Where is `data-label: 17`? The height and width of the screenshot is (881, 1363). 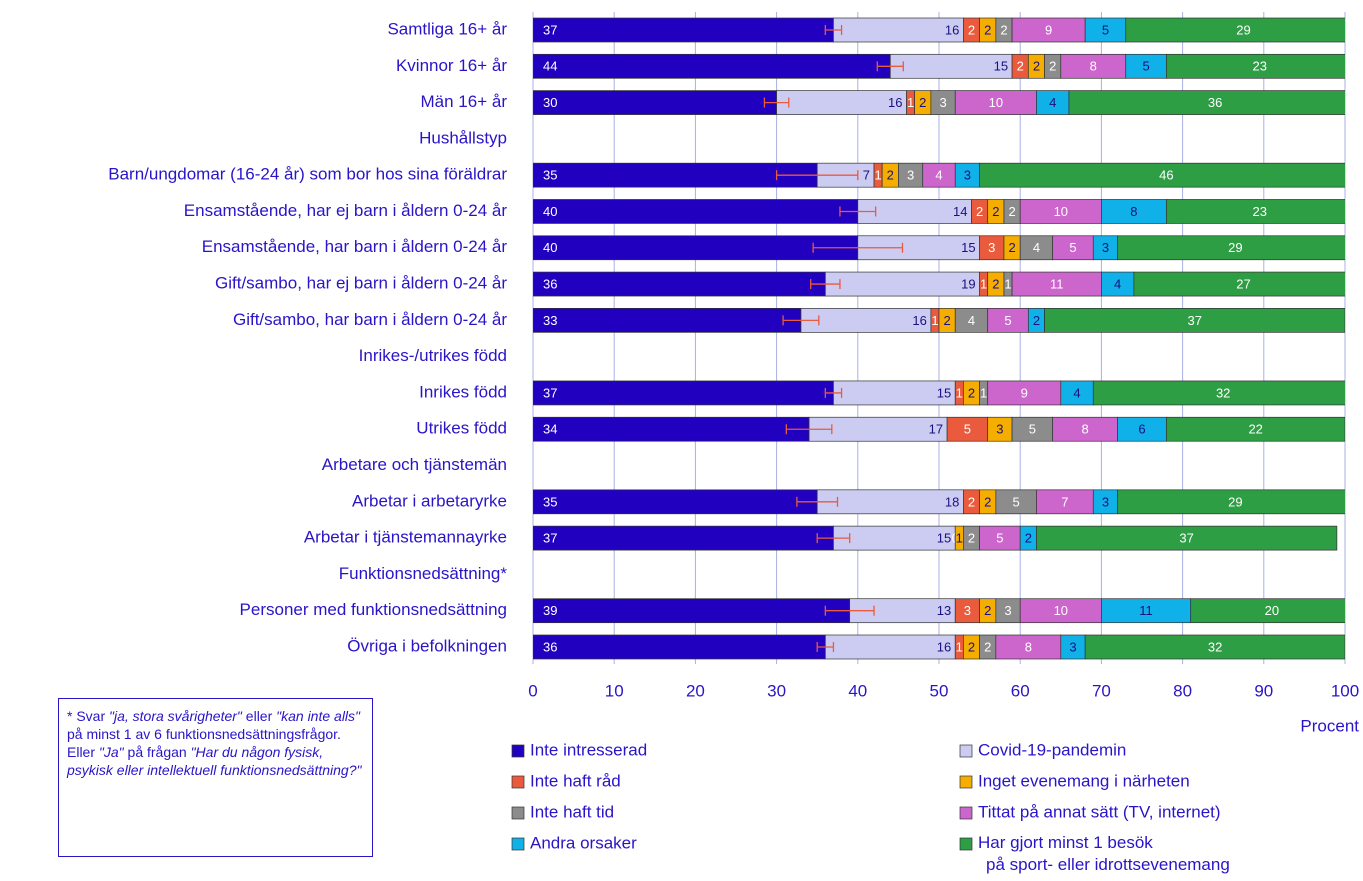
data-label: 17 is located at coordinates (936, 429).